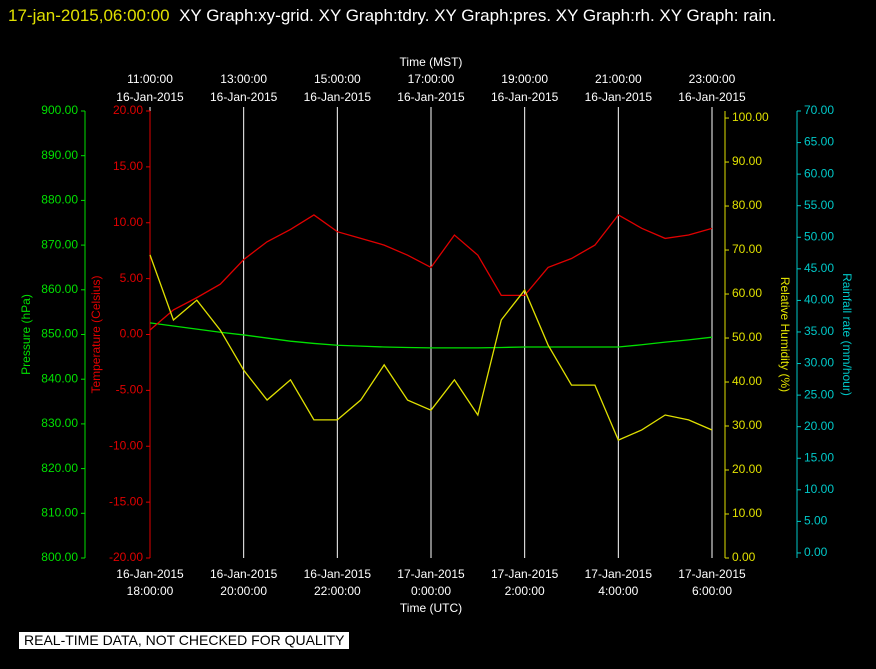 The image size is (876, 669). What do you see at coordinates (184, 640) in the screenshot?
I see `footer: REAL-TIME DATA, NOT CHECKED FOR QUALITY` at bounding box center [184, 640].